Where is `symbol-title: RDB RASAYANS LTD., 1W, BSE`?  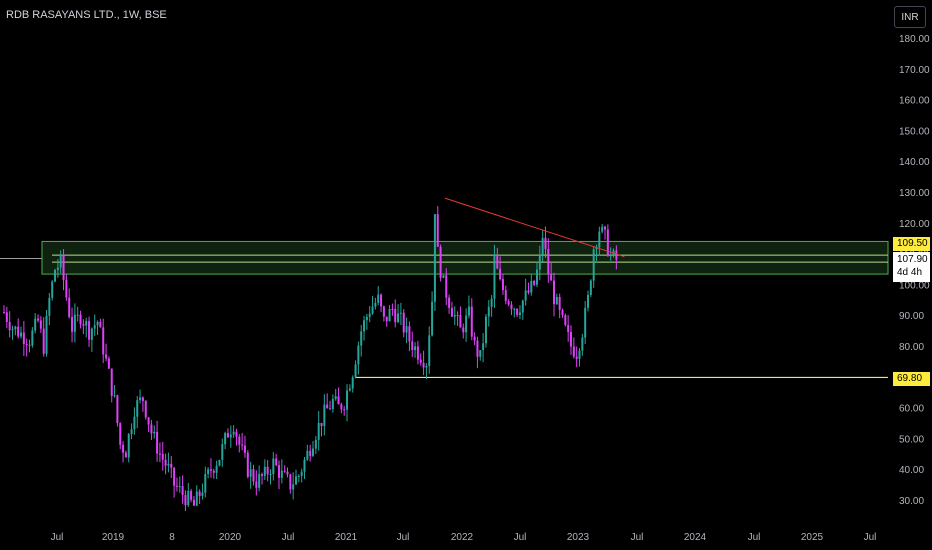
symbol-title: RDB RASAYANS LTD., 1W, BSE is located at coordinates (86, 15).